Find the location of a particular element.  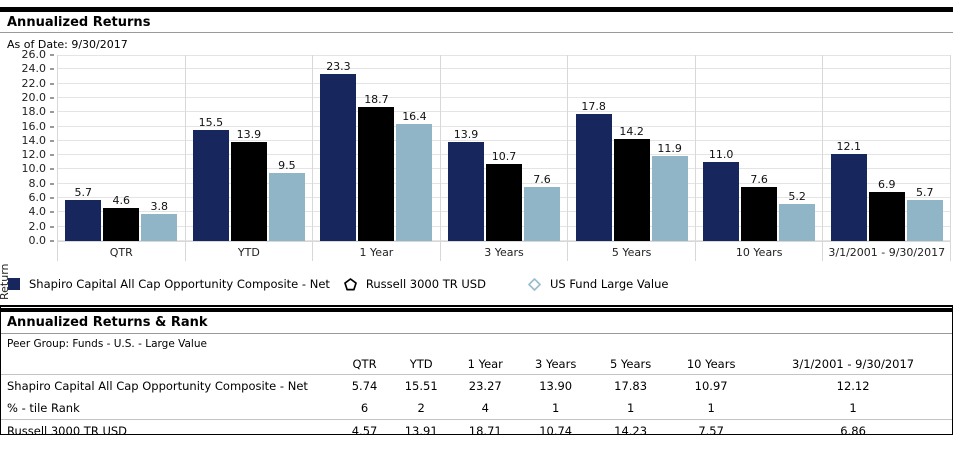

rank-title-divider is located at coordinates (476, 333).